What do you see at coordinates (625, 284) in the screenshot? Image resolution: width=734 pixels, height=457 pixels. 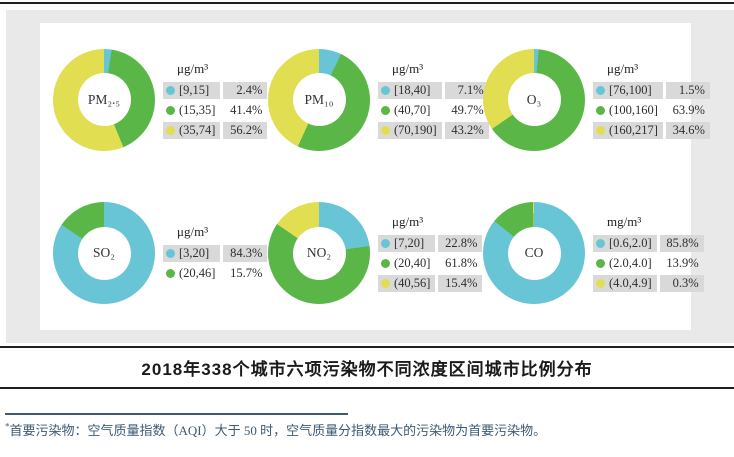 I see `legend-range-cell: (4.0,4.9]` at bounding box center [625, 284].